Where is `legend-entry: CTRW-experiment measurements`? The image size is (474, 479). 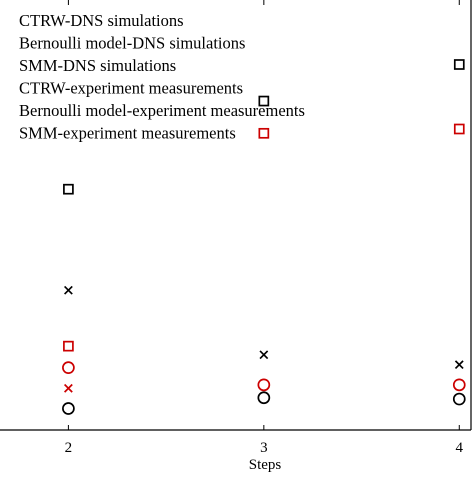
legend-entry: CTRW-experiment measurements is located at coordinates (131, 88).